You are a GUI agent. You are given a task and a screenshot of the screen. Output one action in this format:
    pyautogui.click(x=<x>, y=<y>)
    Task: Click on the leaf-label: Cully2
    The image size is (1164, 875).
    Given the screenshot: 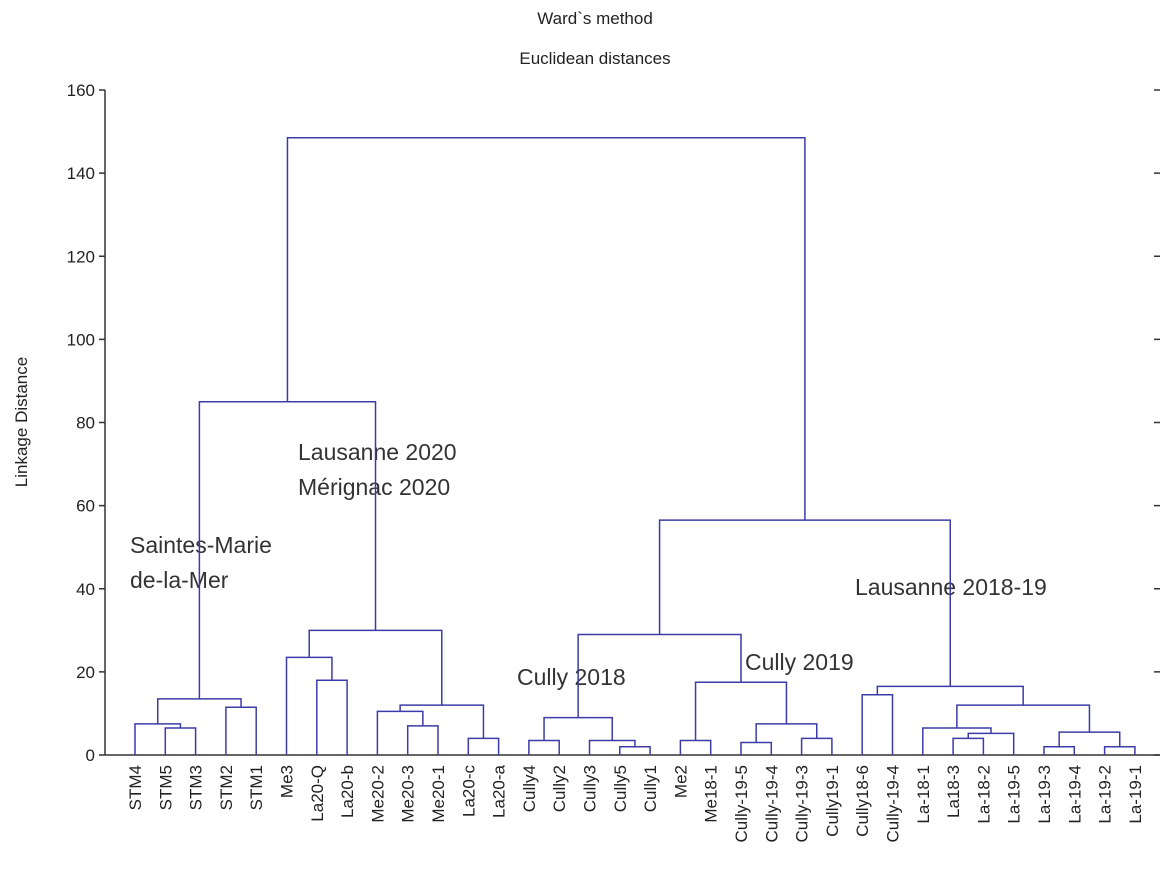 What is the action you would take?
    pyautogui.click(x=559, y=788)
    